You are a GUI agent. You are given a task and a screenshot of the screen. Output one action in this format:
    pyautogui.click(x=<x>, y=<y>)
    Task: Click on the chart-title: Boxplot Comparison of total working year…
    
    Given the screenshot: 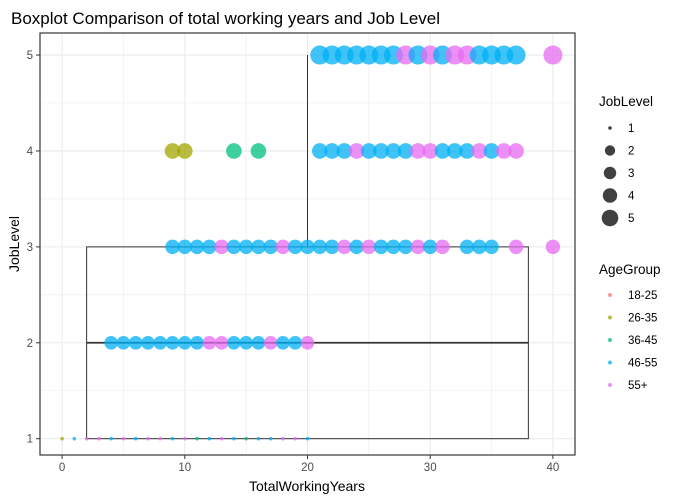 What is the action you would take?
    pyautogui.click(x=225, y=18)
    